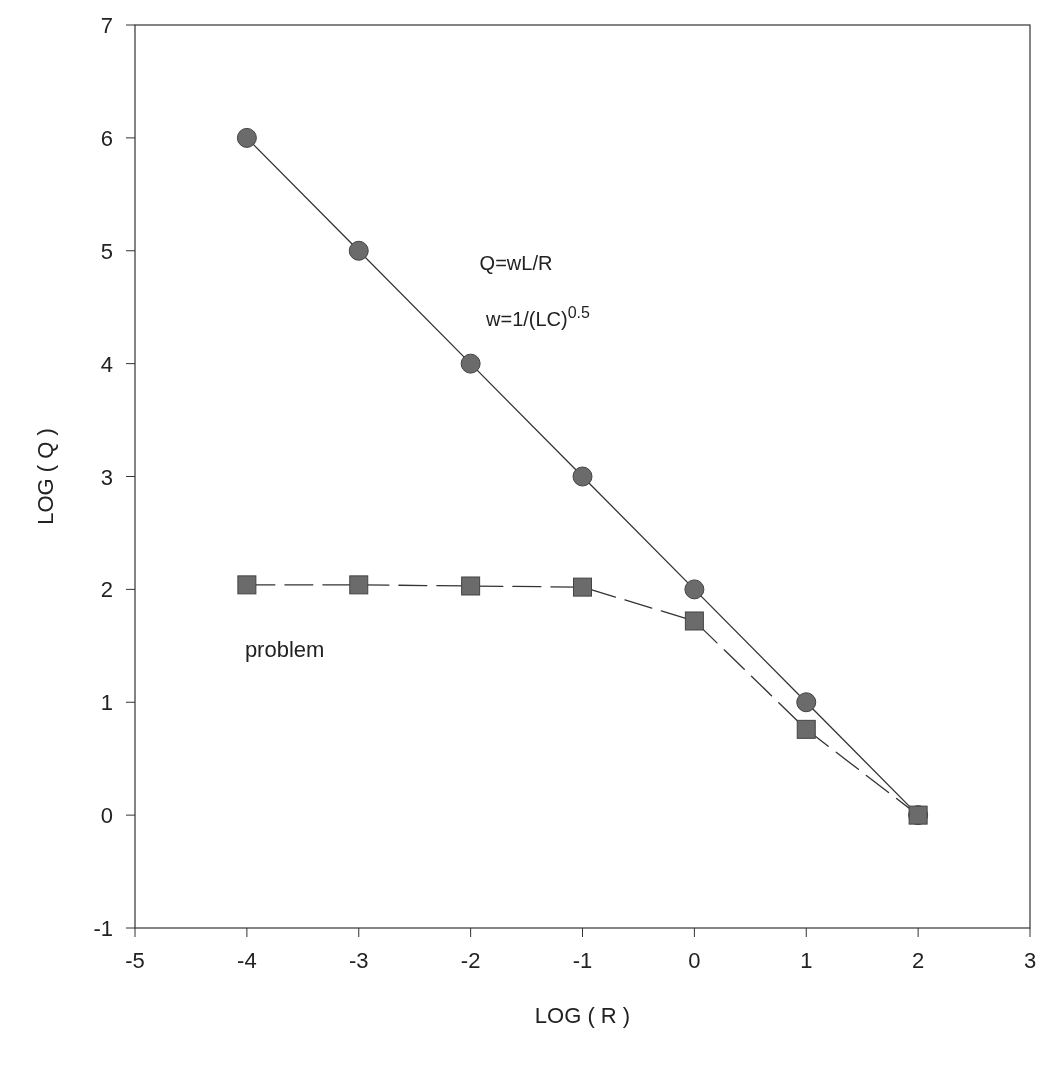  What do you see at coordinates (516, 263) in the screenshot?
I see `annotation: Q=wL/R` at bounding box center [516, 263].